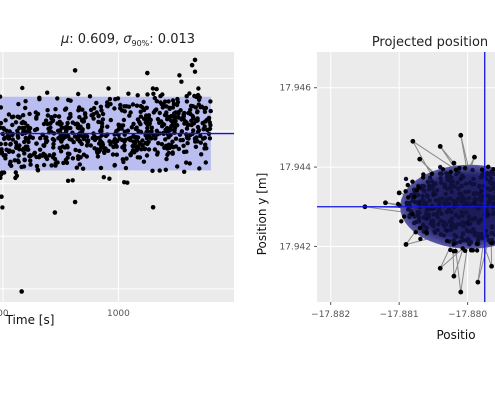 The image size is (495, 400). I want to click on right-y-axis-label: Position y [m], so click(262, 214).